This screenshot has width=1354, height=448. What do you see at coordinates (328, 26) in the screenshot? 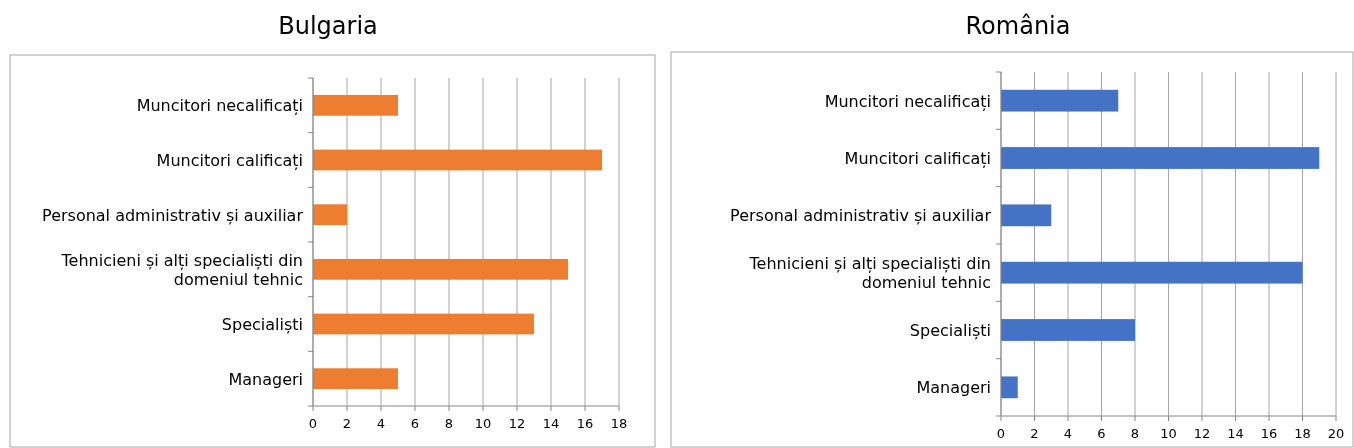
I see `chart-title: Bulgaria` at bounding box center [328, 26].